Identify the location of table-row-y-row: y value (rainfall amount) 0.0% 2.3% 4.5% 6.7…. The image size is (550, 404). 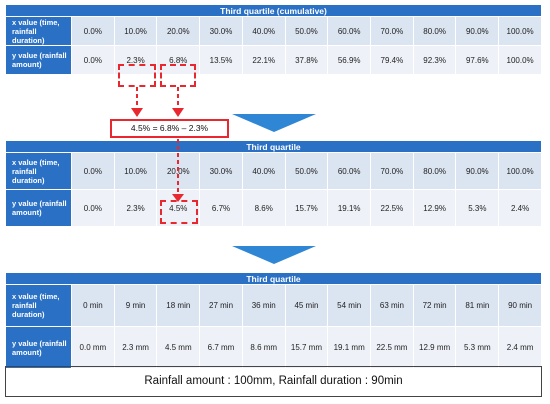
(273, 208).